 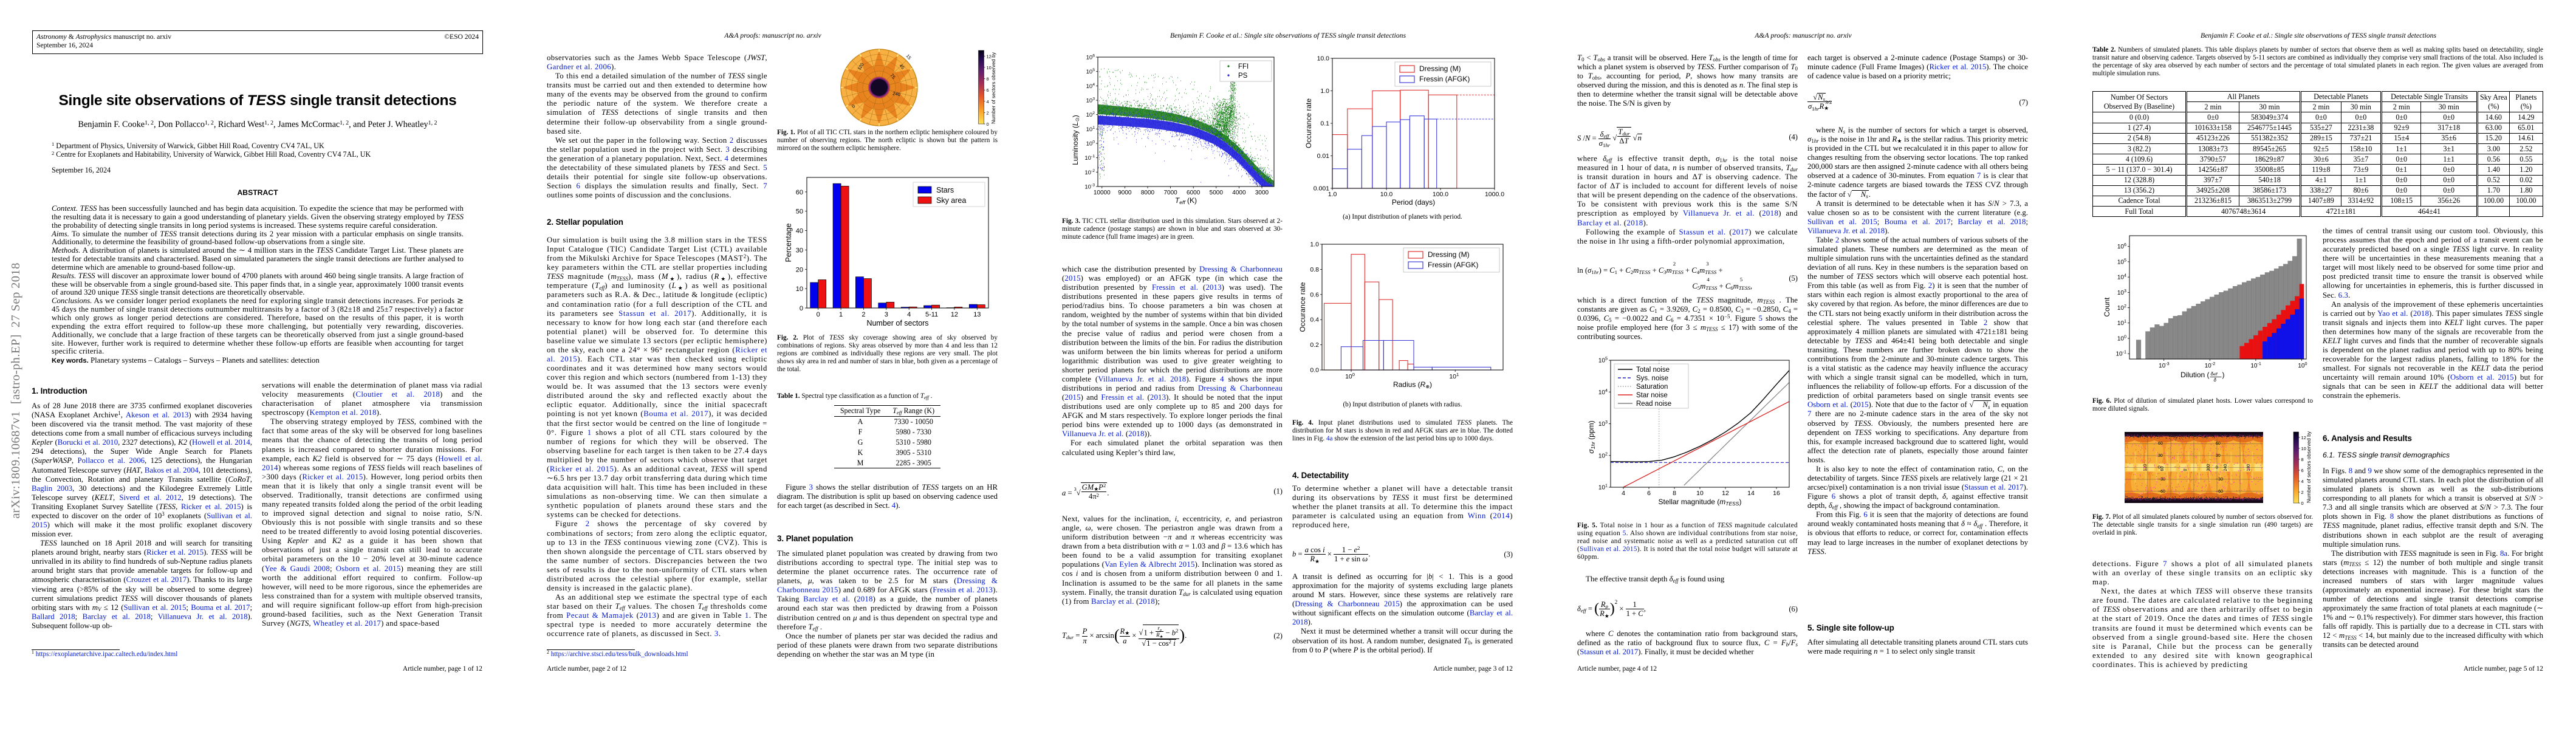 What do you see at coordinates (1323, 156) in the screenshot?
I see `svg-text: 0.01` at bounding box center [1323, 156].